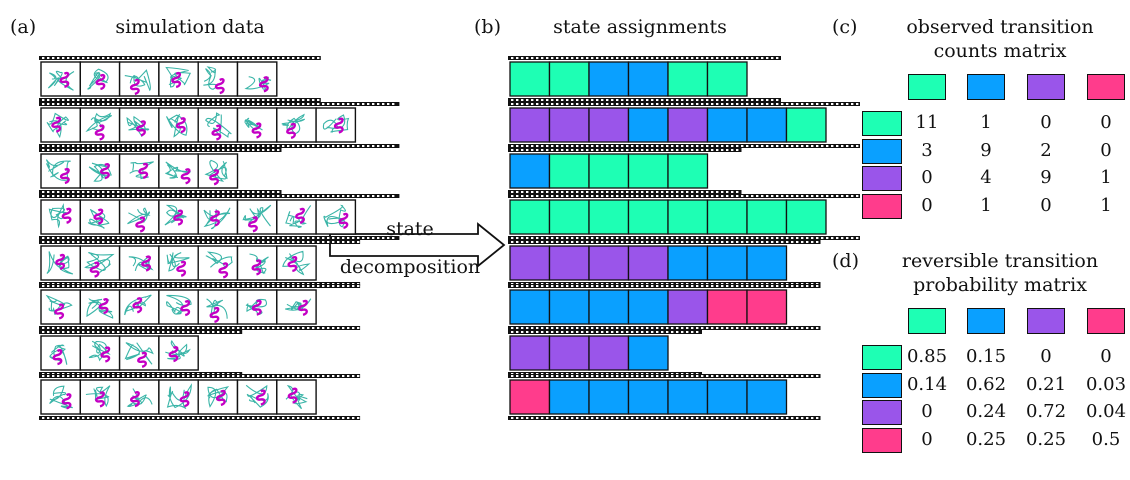  What do you see at coordinates (1000, 51) in the screenshot?
I see `panel-c-title-line2: counts matrix` at bounding box center [1000, 51].